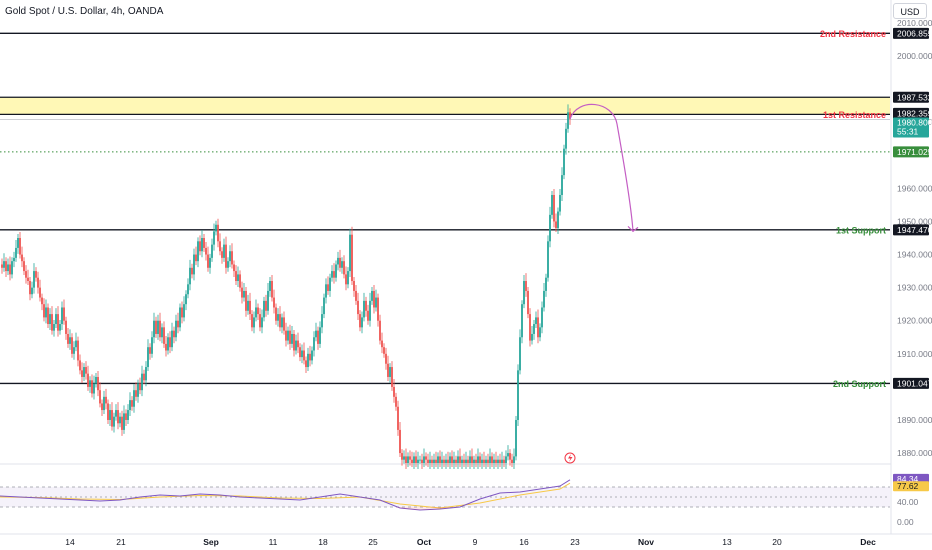  What do you see at coordinates (570, 458) in the screenshot?
I see `event-icon` at bounding box center [570, 458].